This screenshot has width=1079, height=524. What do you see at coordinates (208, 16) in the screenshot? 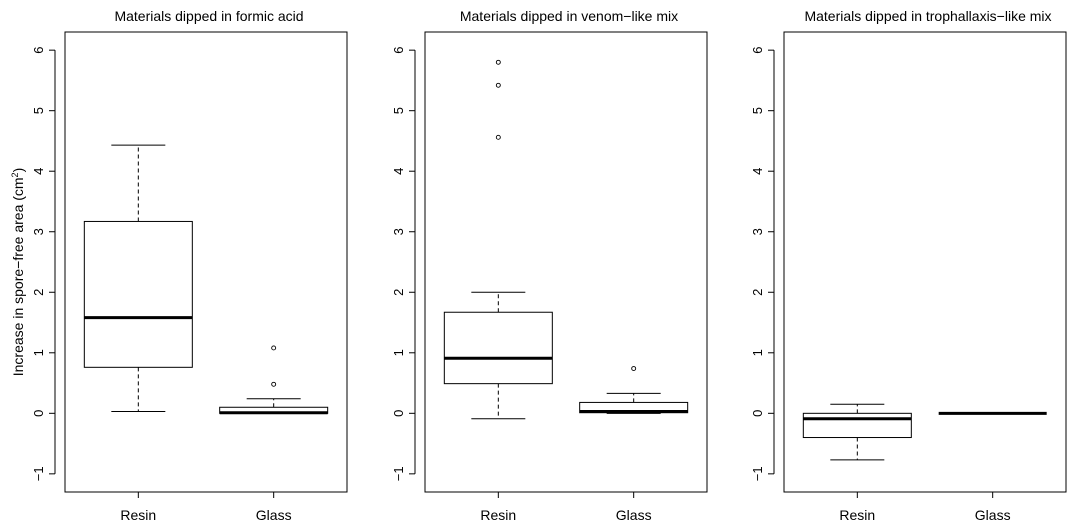
I see `panel-title: Materials dipped in formic acid` at bounding box center [208, 16].